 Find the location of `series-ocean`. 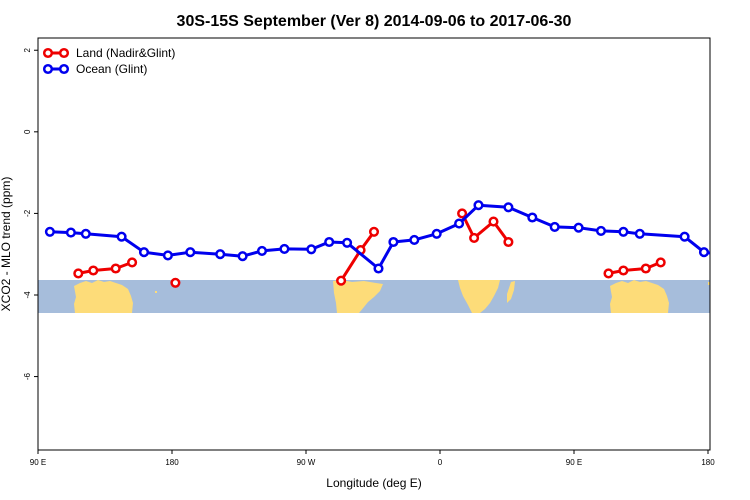

series-ocean is located at coordinates (388, 237).